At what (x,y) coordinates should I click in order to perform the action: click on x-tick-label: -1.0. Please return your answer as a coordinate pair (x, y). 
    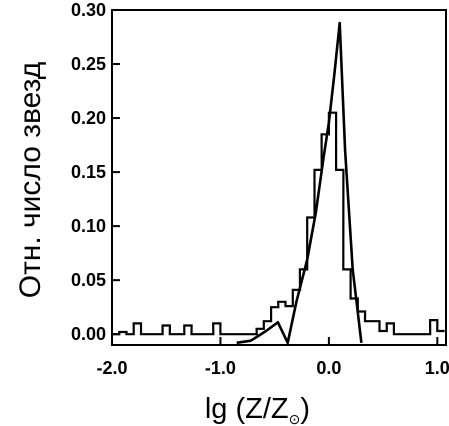
    Looking at the image, I should click on (220, 368).